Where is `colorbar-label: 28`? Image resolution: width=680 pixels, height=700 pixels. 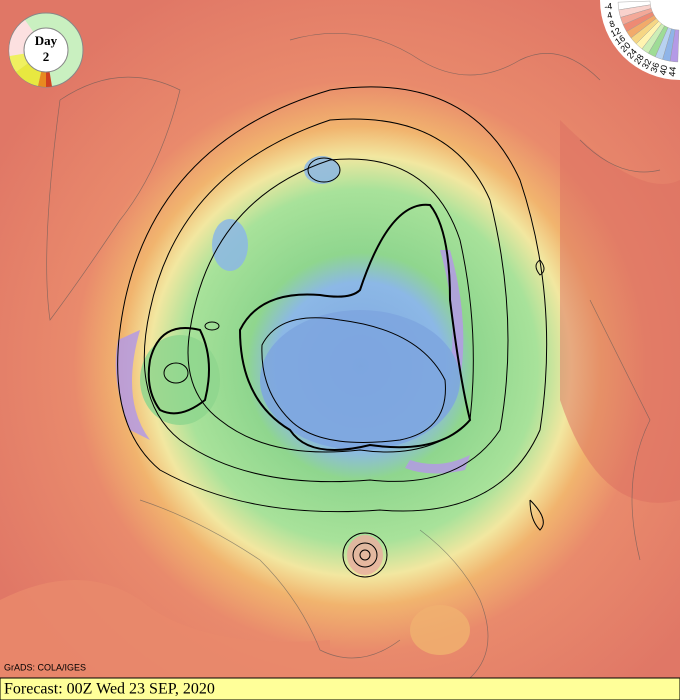
colorbar-label: 28 is located at coordinates (639, 59).